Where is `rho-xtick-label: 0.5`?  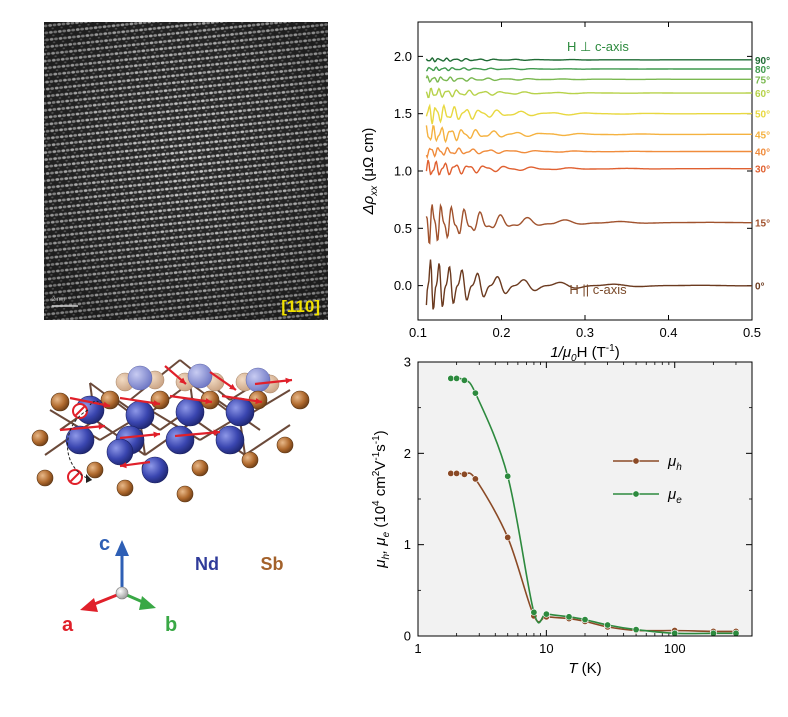 rho-xtick-label: 0.5 is located at coordinates (752, 332).